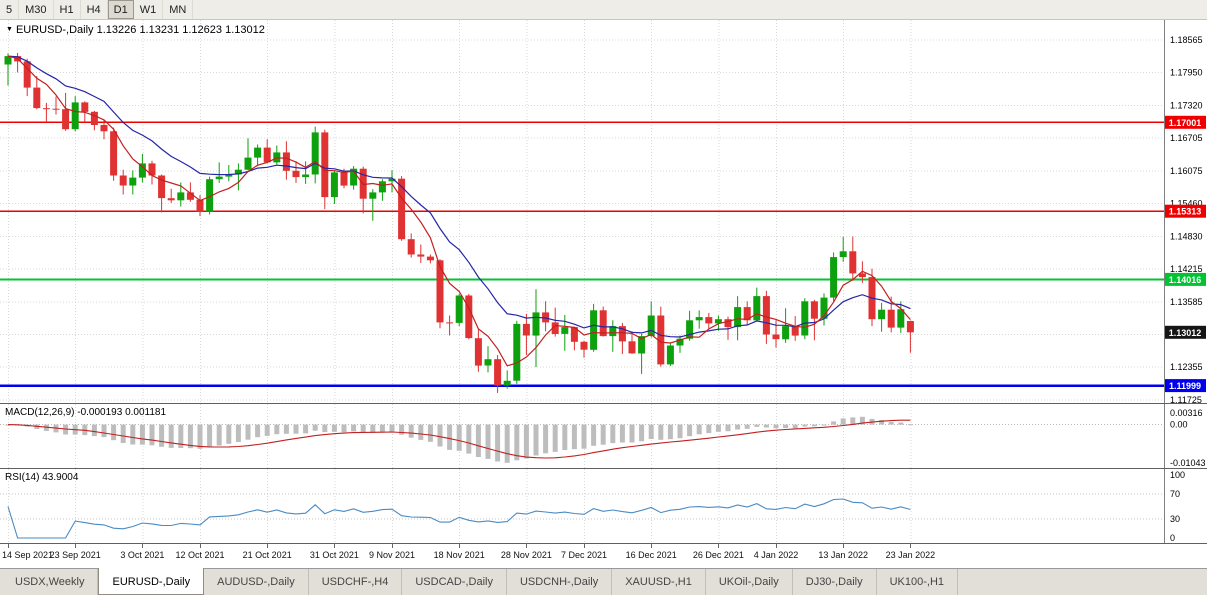  Describe the element at coordinates (526, 555) in the screenshot. I see `time-axis-label: 28 Nov 2021` at that location.